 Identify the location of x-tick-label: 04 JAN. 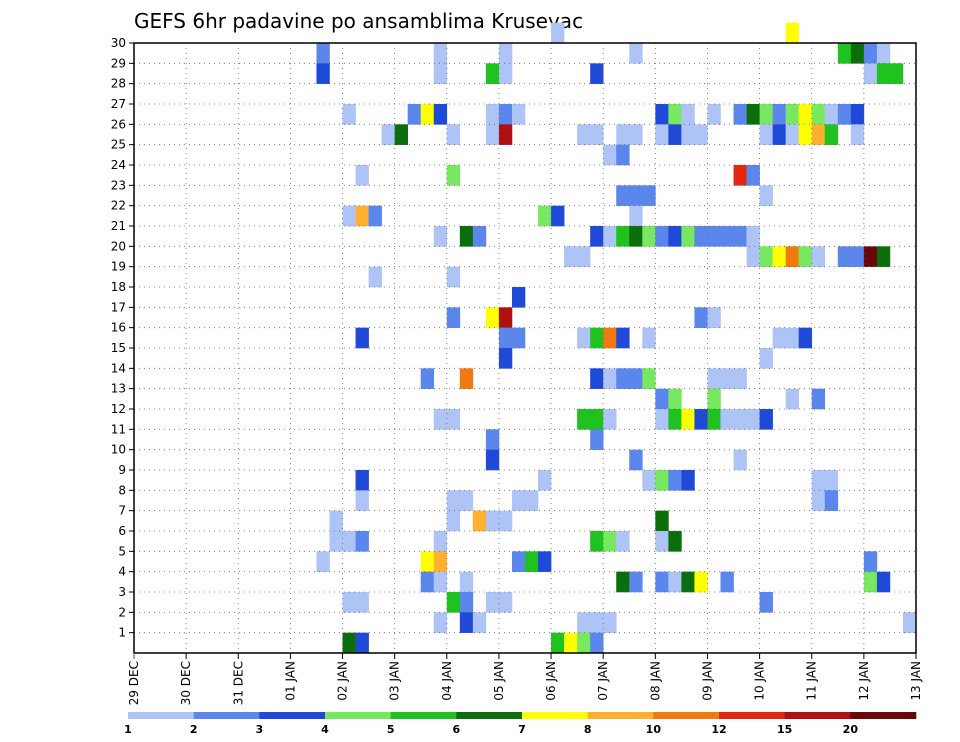
(447, 681).